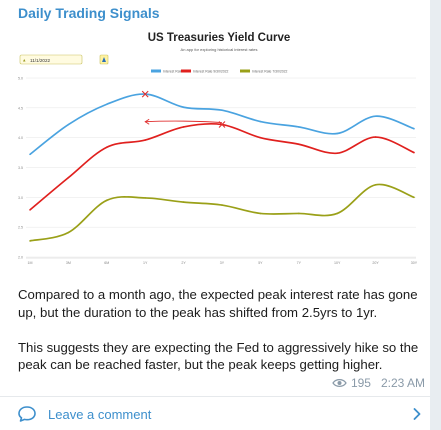  I want to click on chart-title: US Treasuries Yield Curve, so click(219, 38).